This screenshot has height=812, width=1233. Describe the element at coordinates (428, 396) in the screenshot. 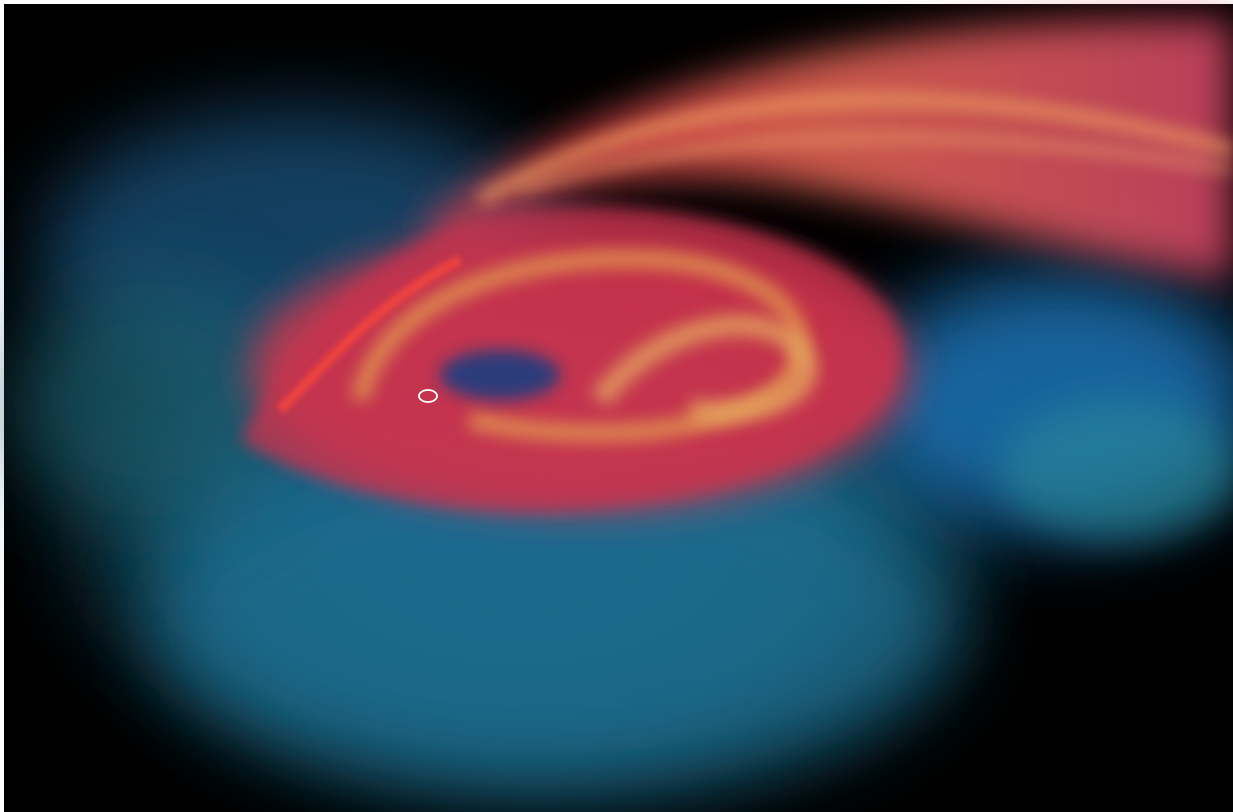

I see `black-hole-marker` at that location.